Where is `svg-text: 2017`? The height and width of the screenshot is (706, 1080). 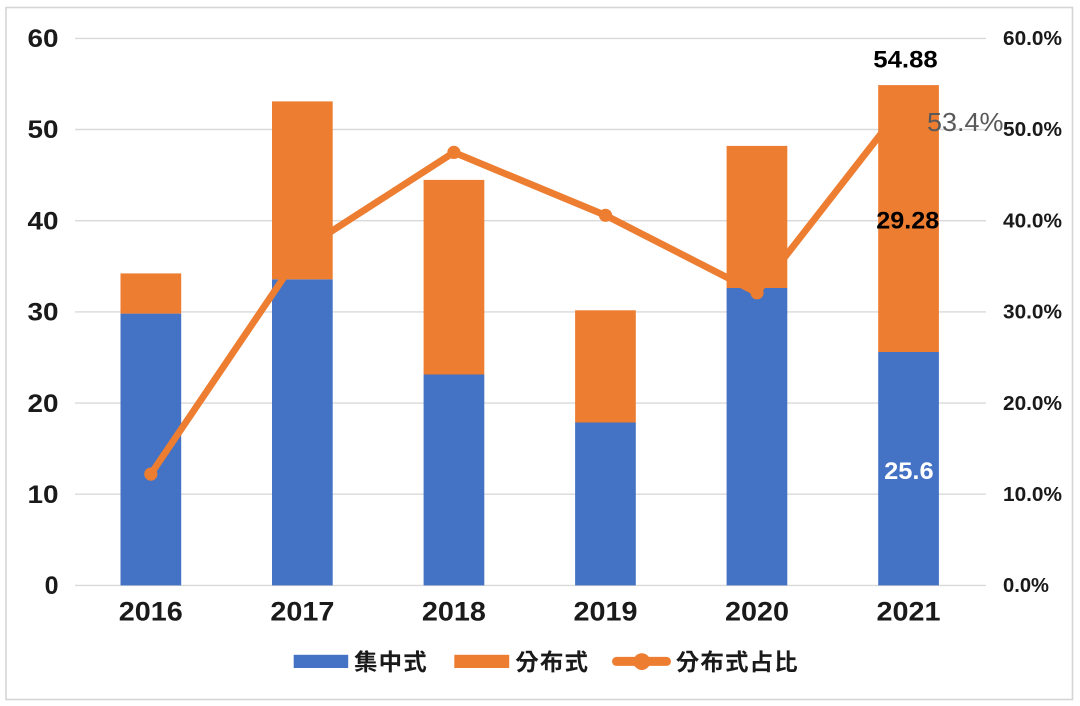 svg-text: 2017 is located at coordinates (302, 612).